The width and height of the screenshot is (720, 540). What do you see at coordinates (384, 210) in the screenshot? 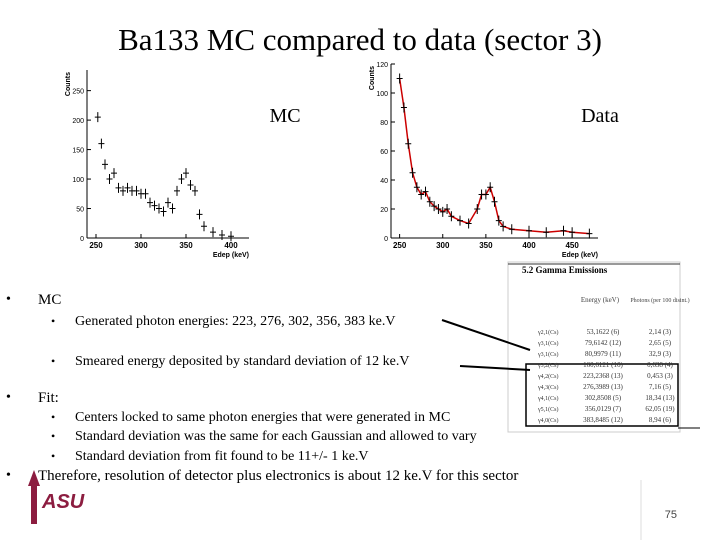
I see `y-tick-label: 20` at bounding box center [384, 210].